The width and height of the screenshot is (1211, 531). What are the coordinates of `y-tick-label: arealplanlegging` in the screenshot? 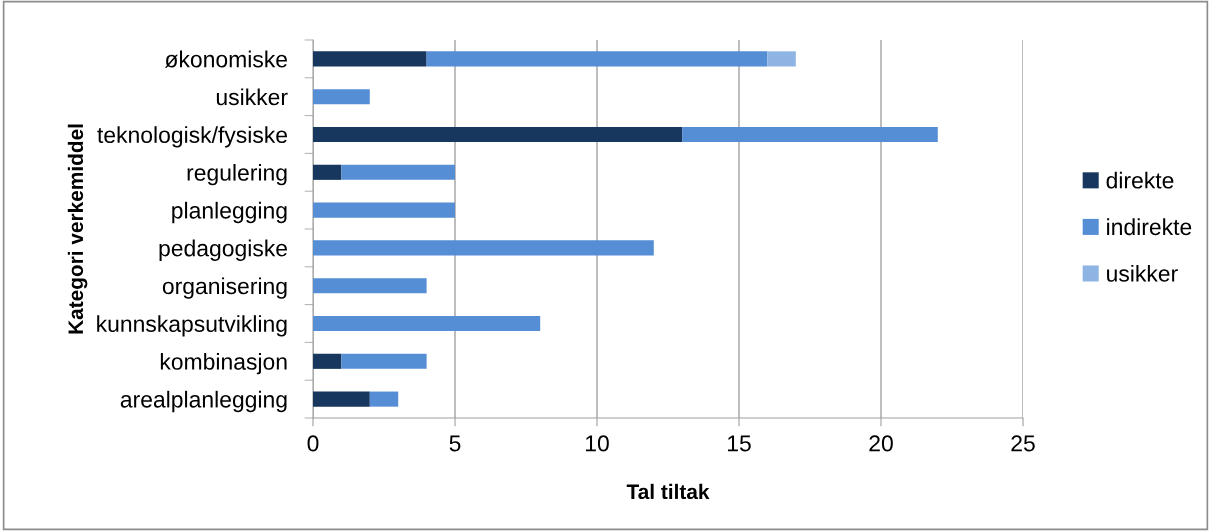 It's located at (203, 401).